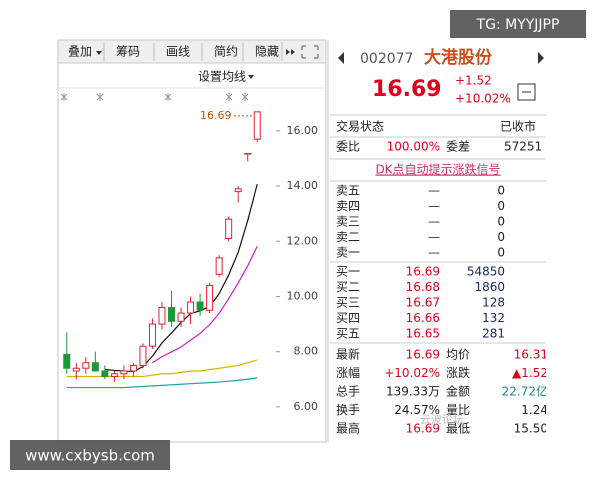 This screenshot has width=600, height=480. I want to click on book-label: 卖一, so click(348, 253).